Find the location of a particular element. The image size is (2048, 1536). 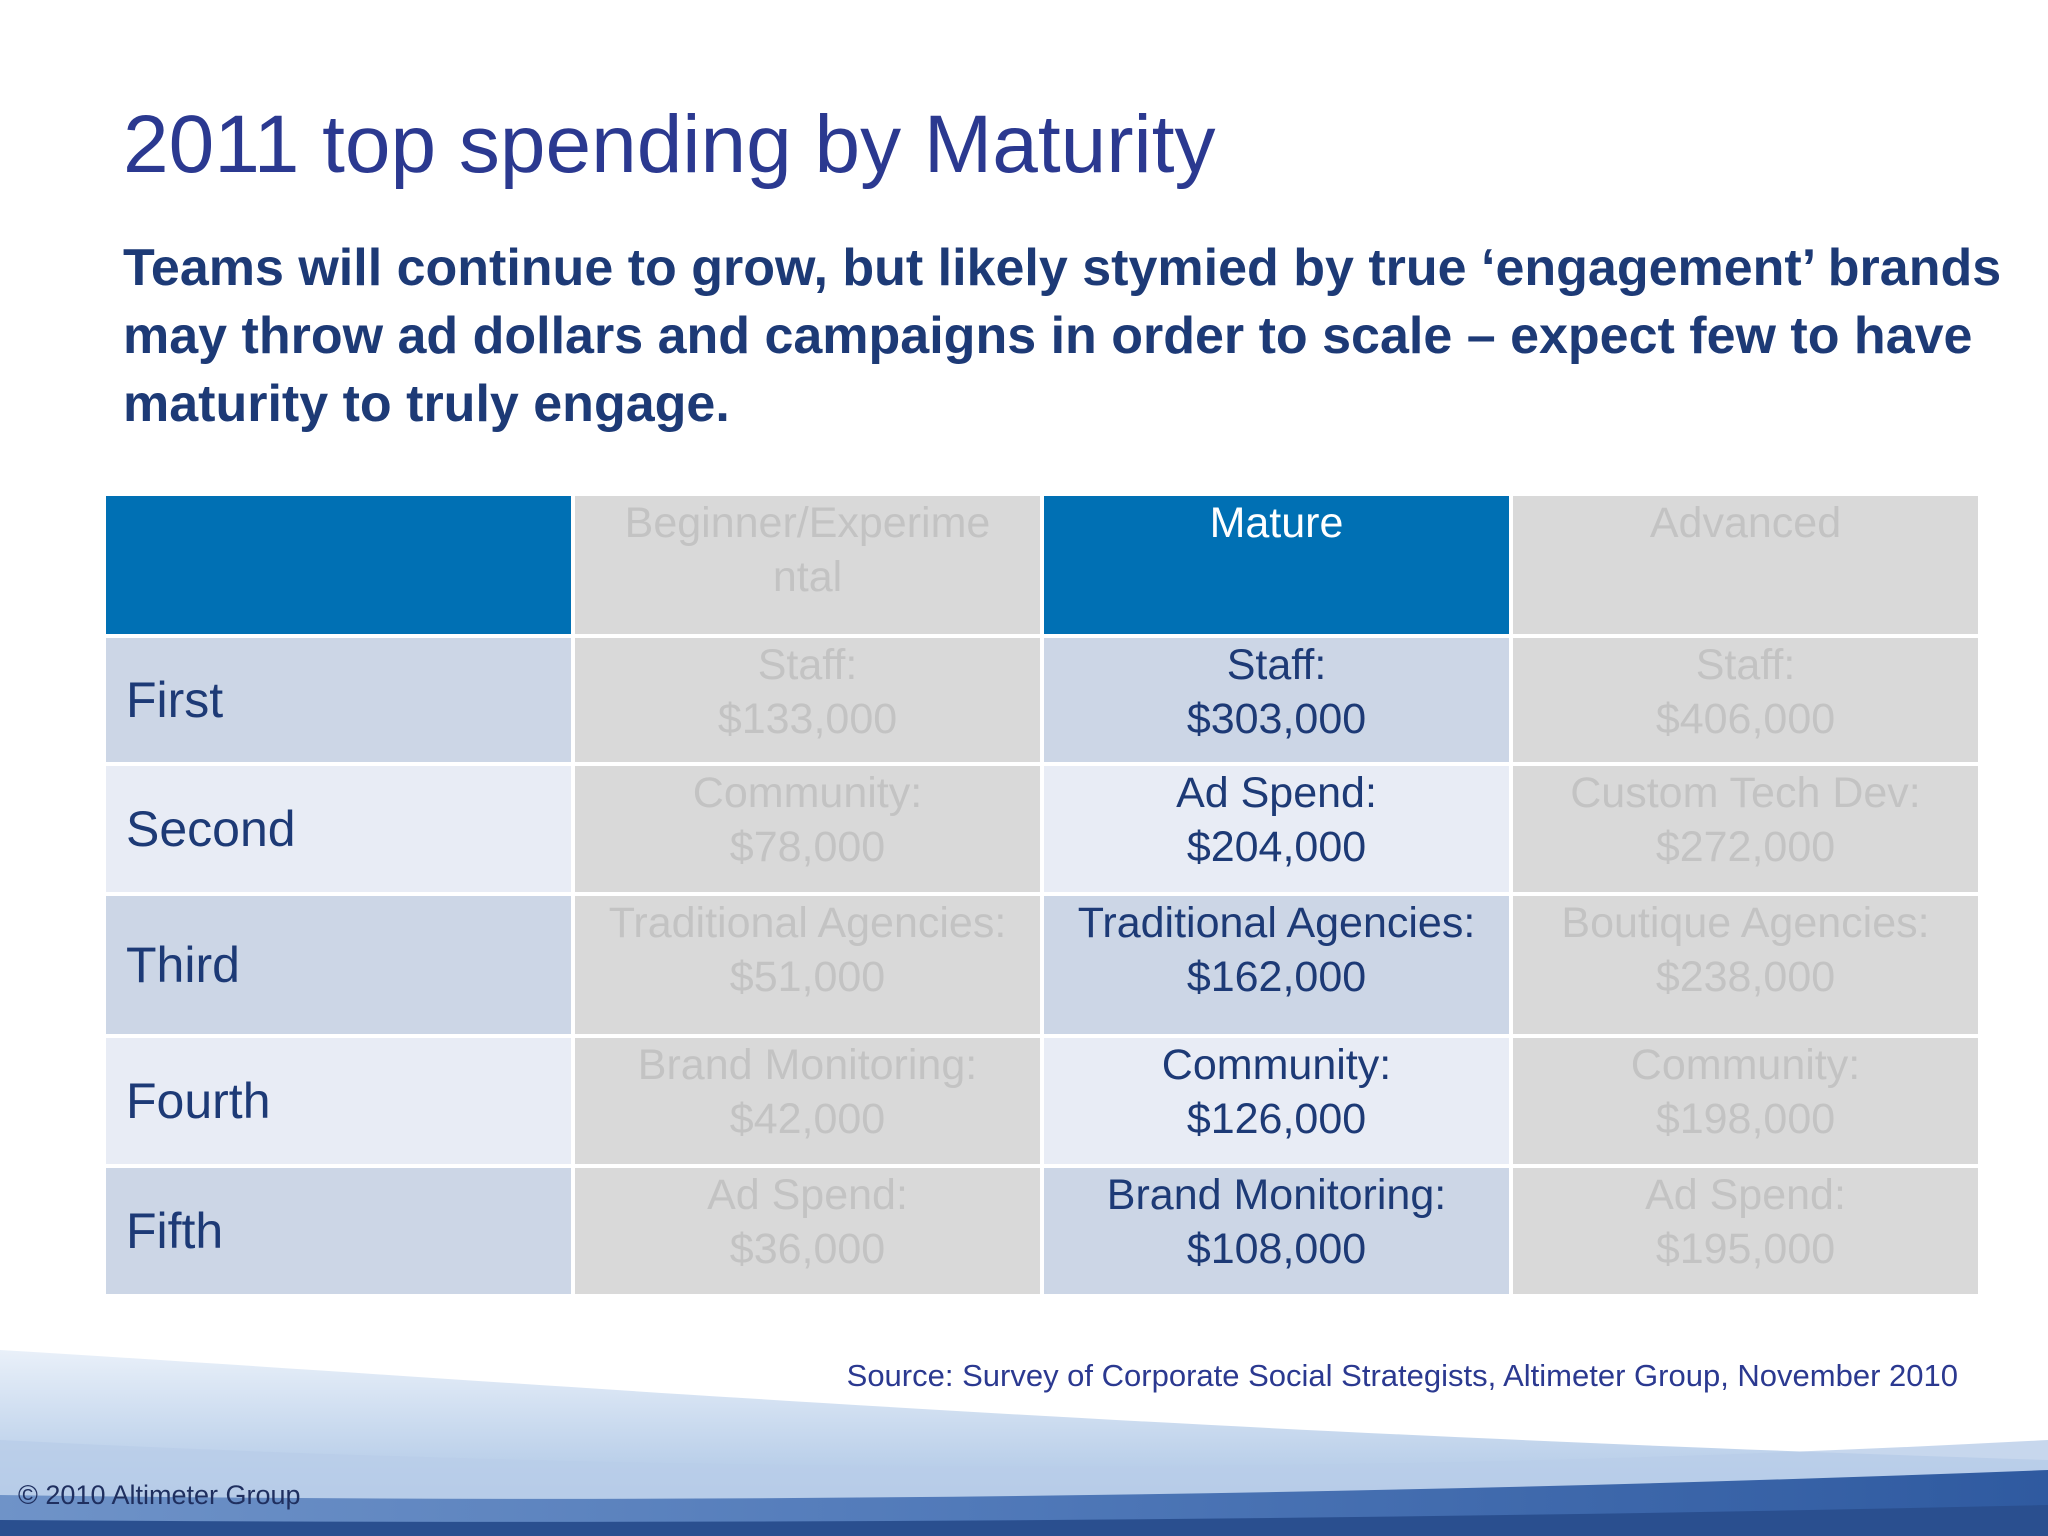

cell-amount: $126,000 is located at coordinates (1276, 1119).